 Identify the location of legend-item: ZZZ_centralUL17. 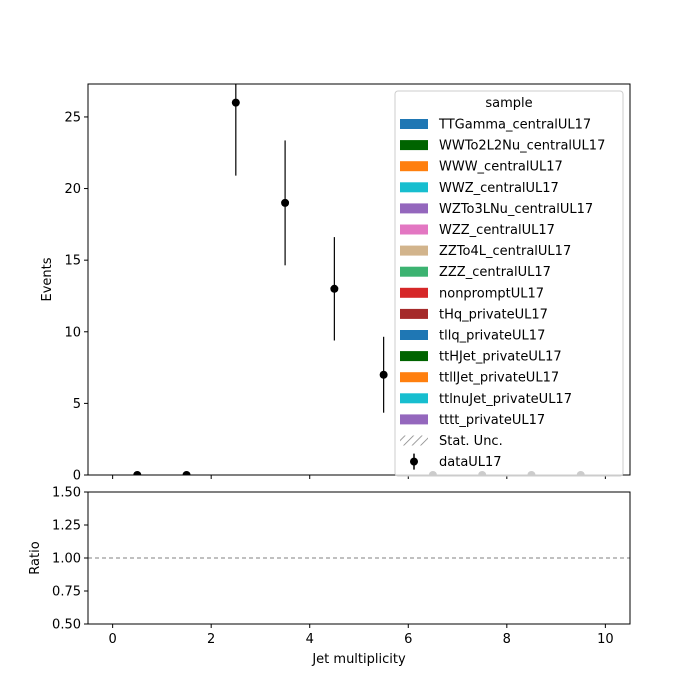
(475, 272).